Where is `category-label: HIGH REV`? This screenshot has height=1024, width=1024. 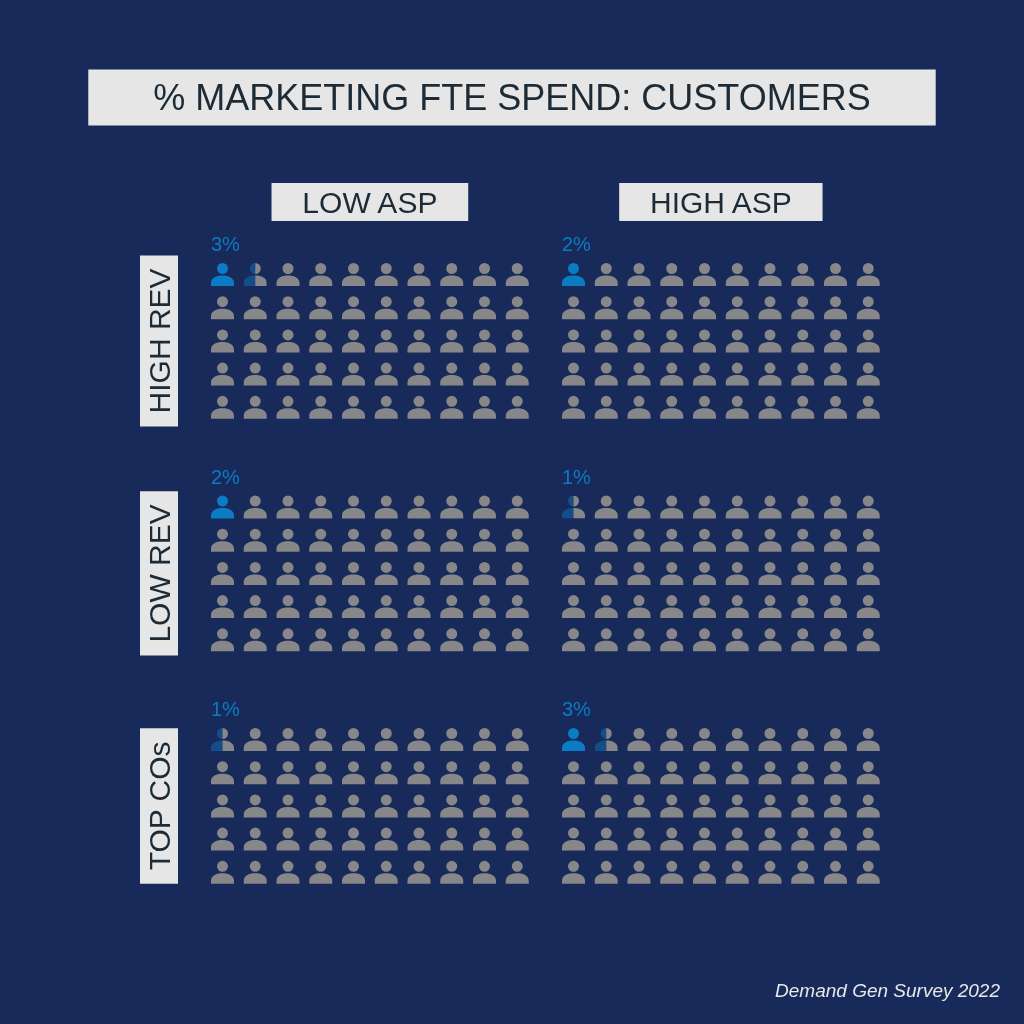 category-label: HIGH REV is located at coordinates (159, 341).